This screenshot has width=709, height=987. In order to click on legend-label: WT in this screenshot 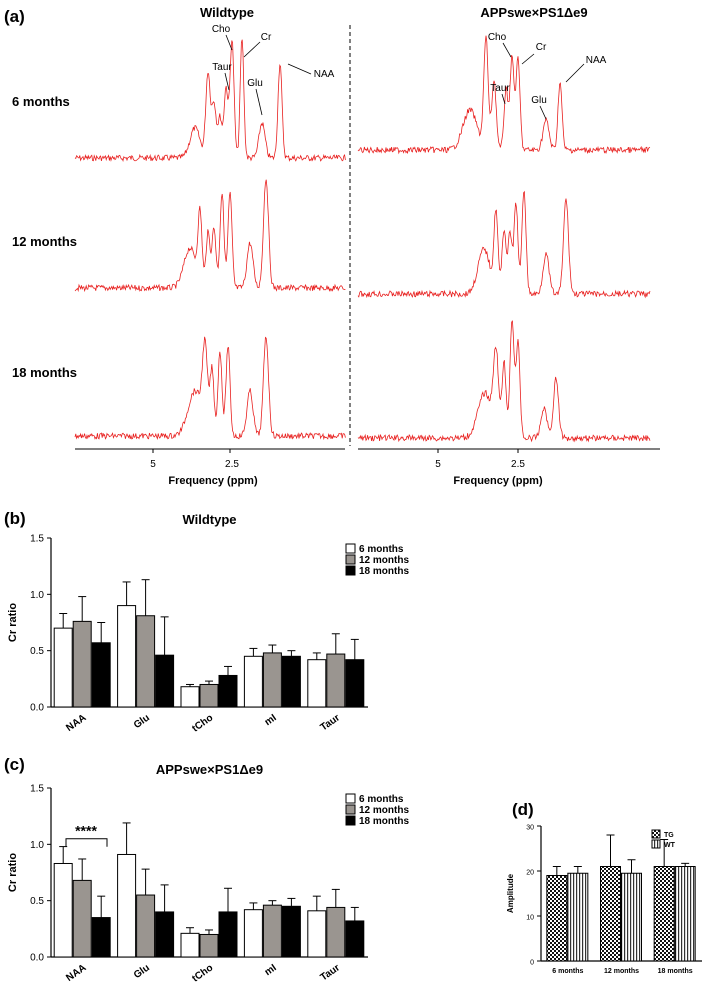, I will do `click(670, 845)`.